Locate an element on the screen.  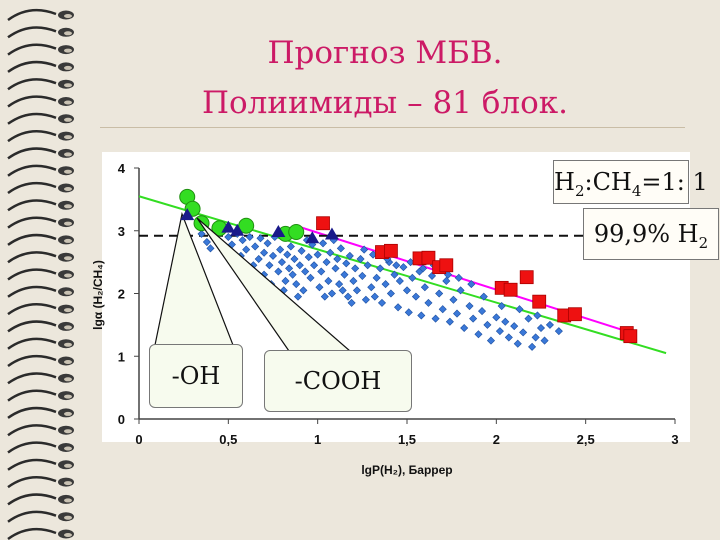
x-tick-label: 0,5 is located at coordinates (228, 439).